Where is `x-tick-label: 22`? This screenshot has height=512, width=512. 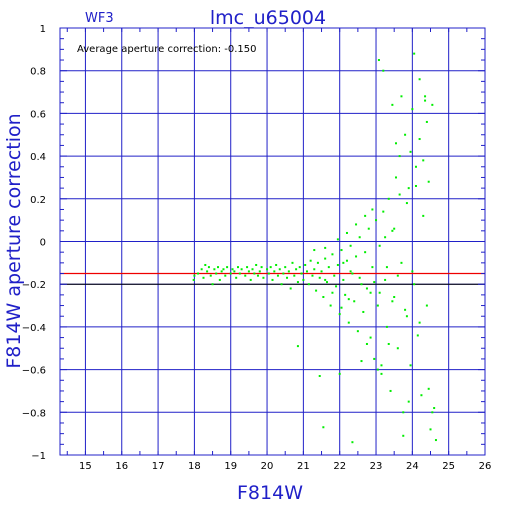
x-tick-label: 22 is located at coordinates (339, 466).